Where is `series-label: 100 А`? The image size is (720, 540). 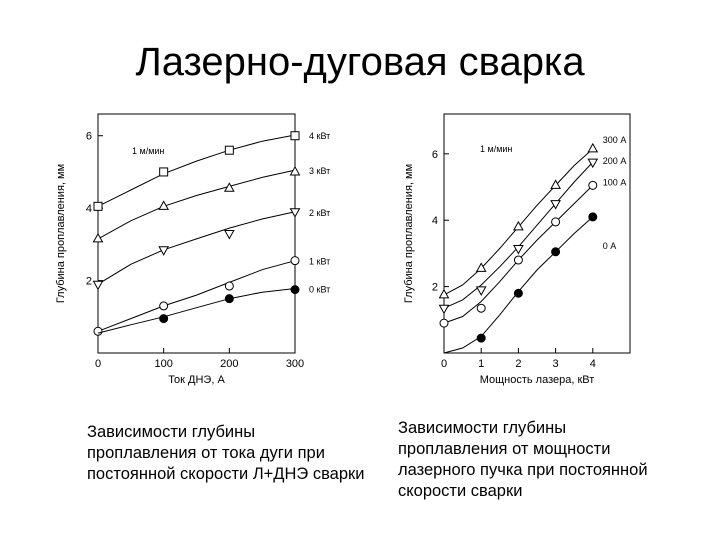
series-label: 100 А is located at coordinates (615, 182).